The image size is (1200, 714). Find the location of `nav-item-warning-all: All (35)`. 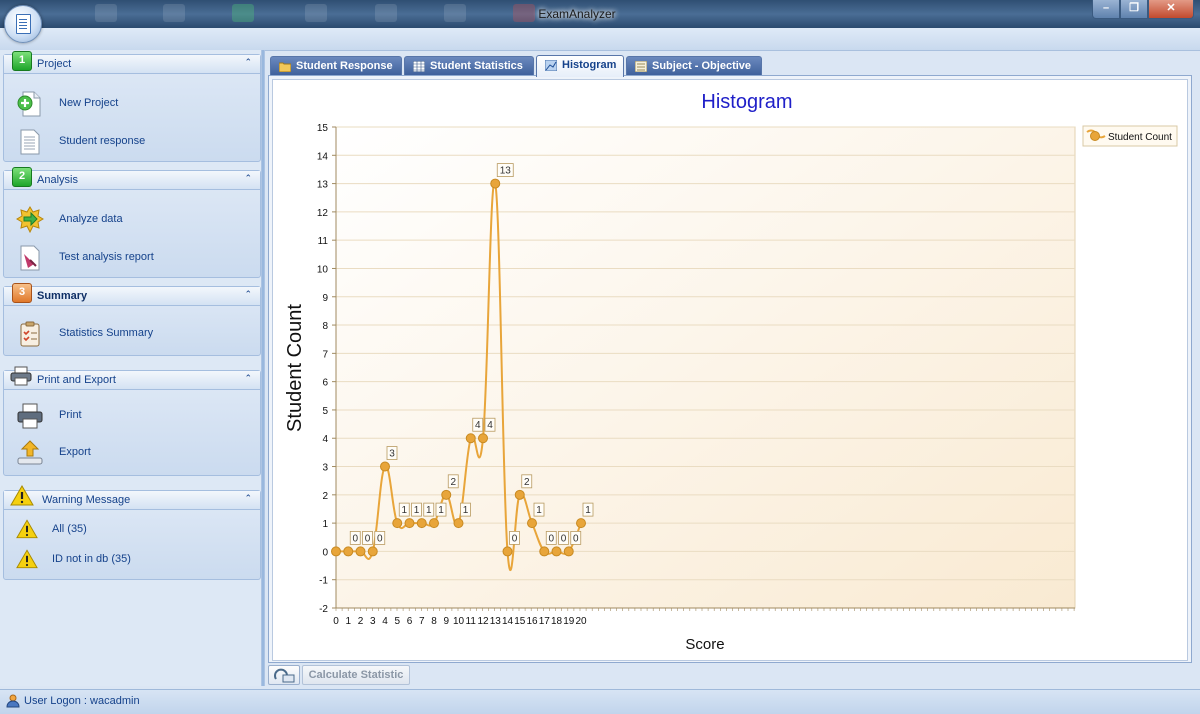

nav-item-warning-all: All (35) is located at coordinates (133, 529).